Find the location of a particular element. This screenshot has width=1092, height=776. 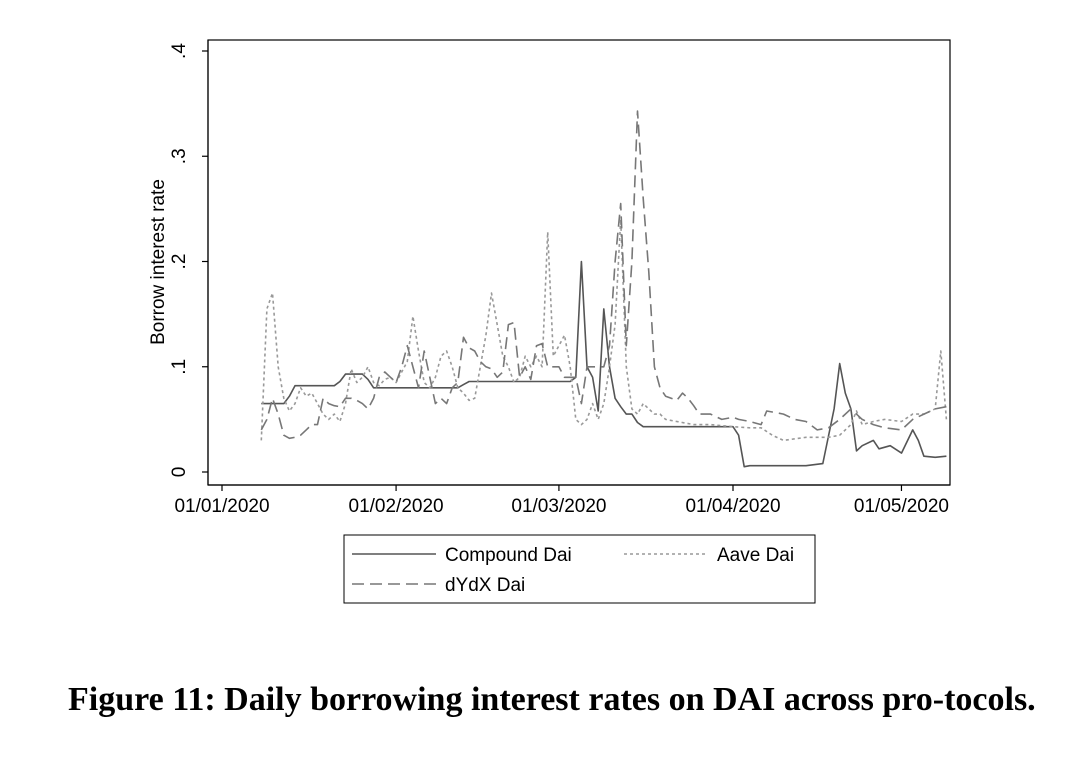

y-axis-label: Borrow interest rate is located at coordinates (158, 262).